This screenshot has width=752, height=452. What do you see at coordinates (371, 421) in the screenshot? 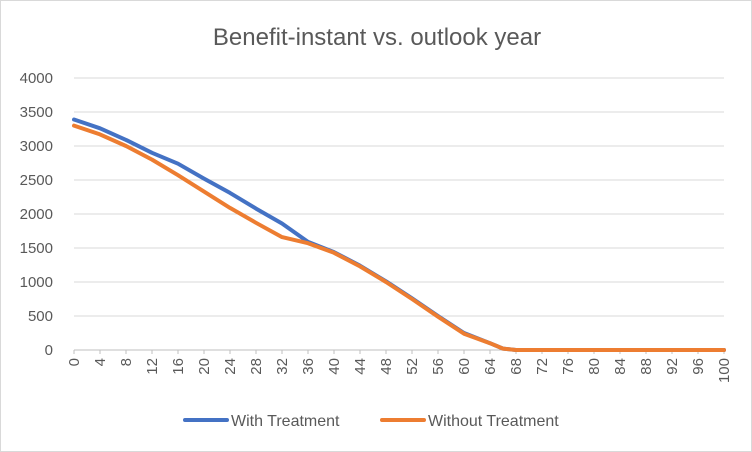
I see `legend: With Treatment Without Treatment` at bounding box center [371, 421].